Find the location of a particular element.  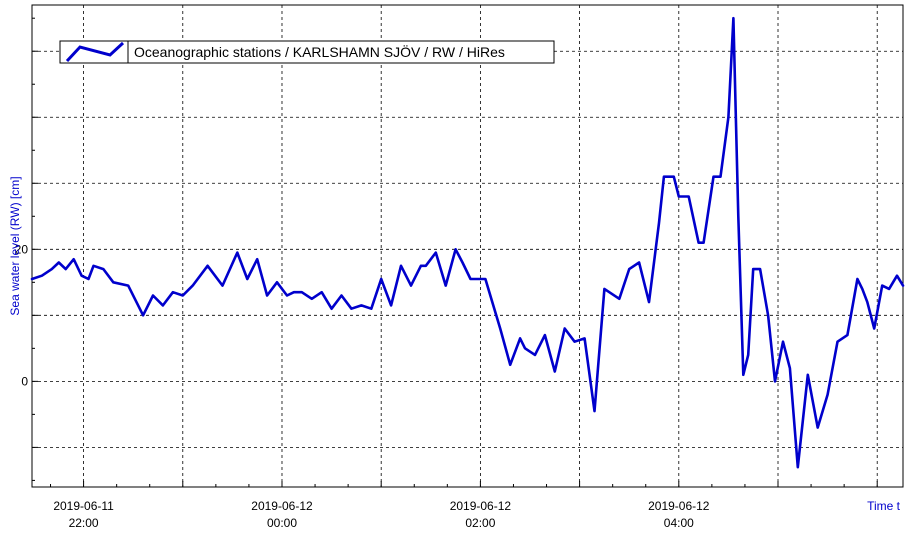

y-tick-label: 20 is located at coordinates (22, 249).